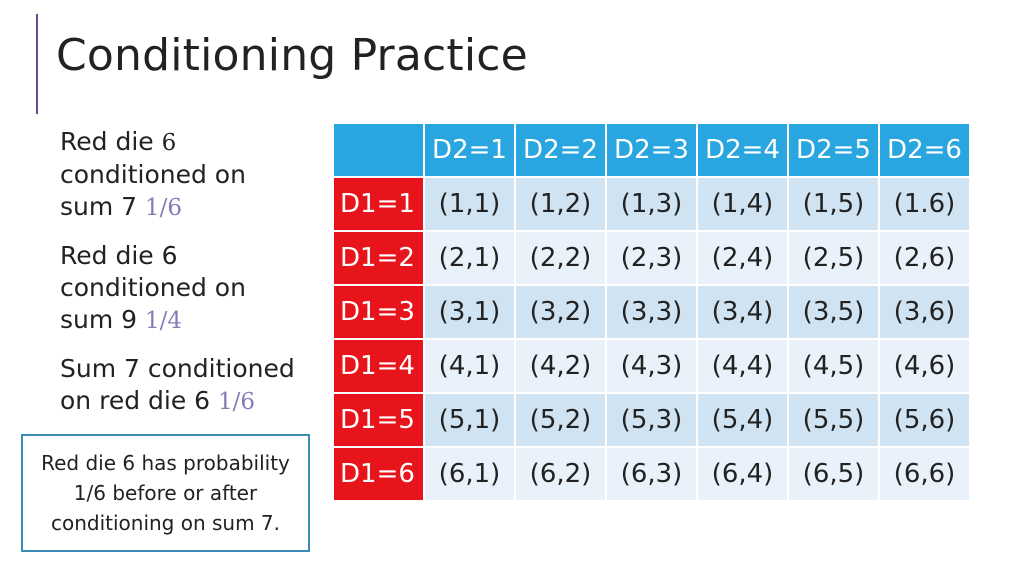 The width and height of the screenshot is (1024, 576). Describe the element at coordinates (924, 312) in the screenshot. I see `table-cell: (3,6)` at that location.